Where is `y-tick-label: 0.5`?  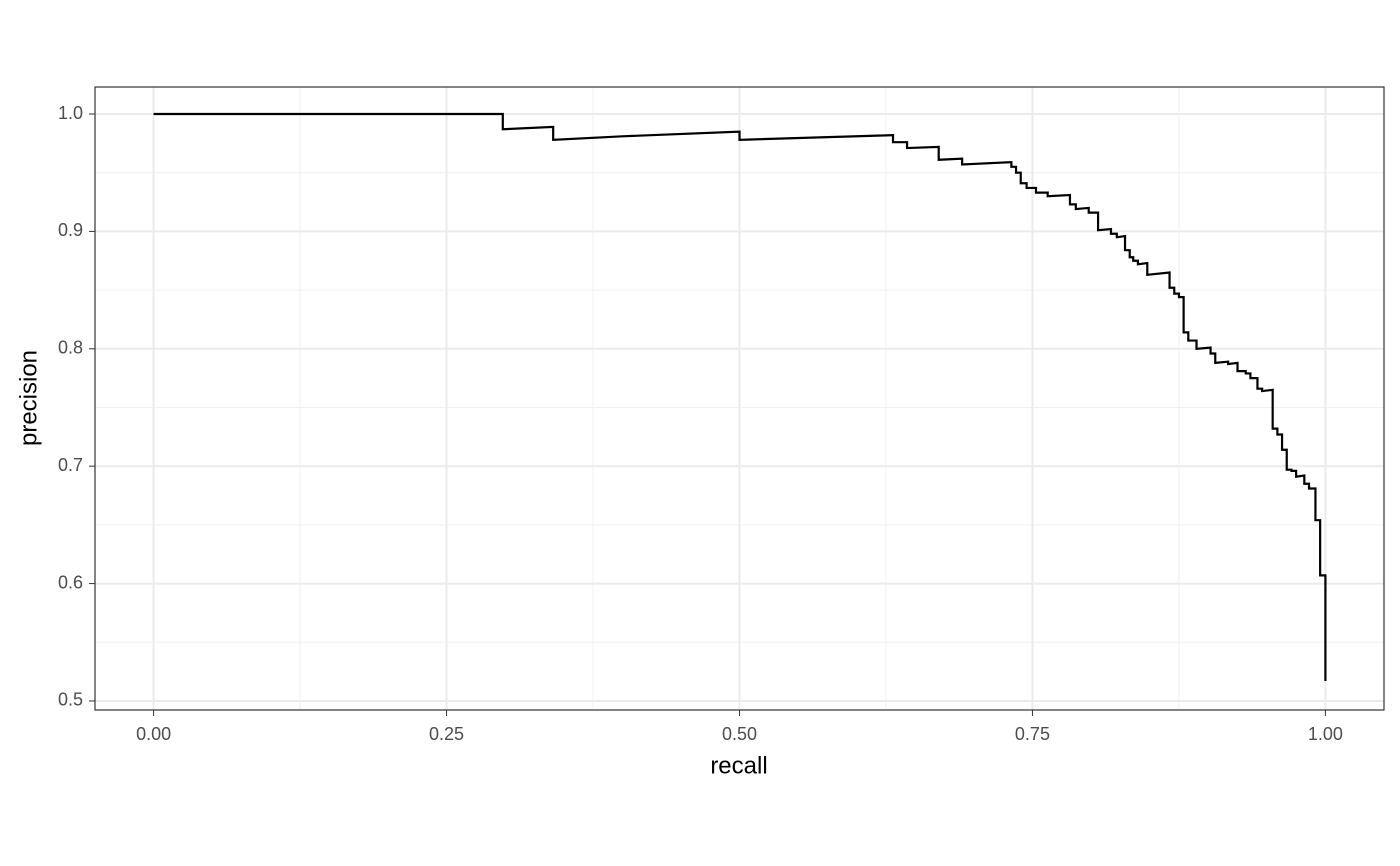 y-tick-label: 0.5 is located at coordinates (70, 700).